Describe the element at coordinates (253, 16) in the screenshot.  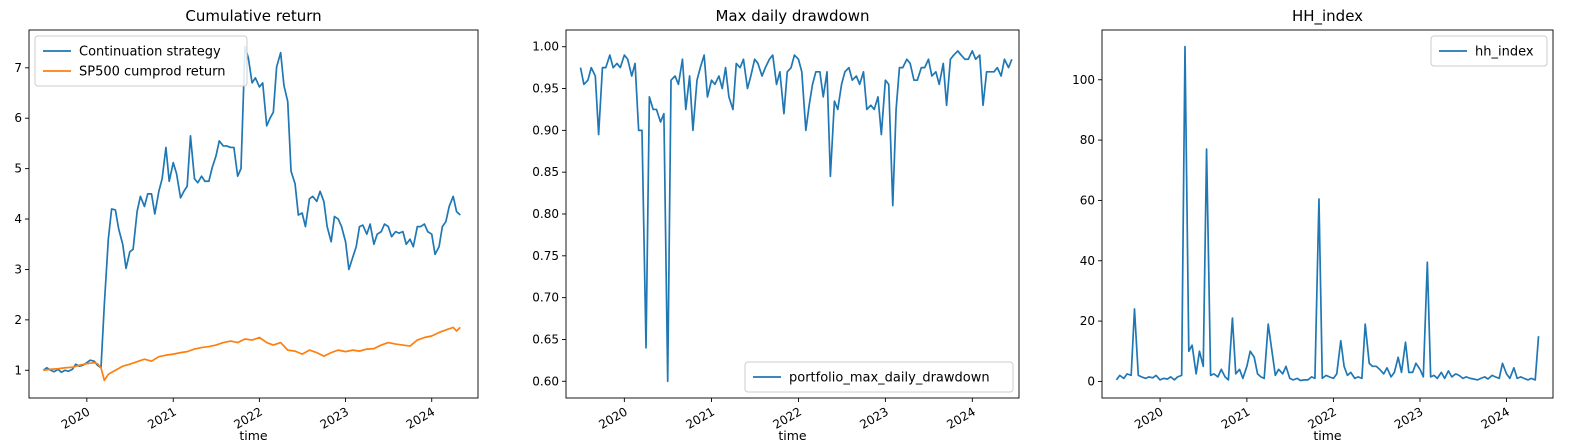
I see `chart-title: Cumulative return` at that location.